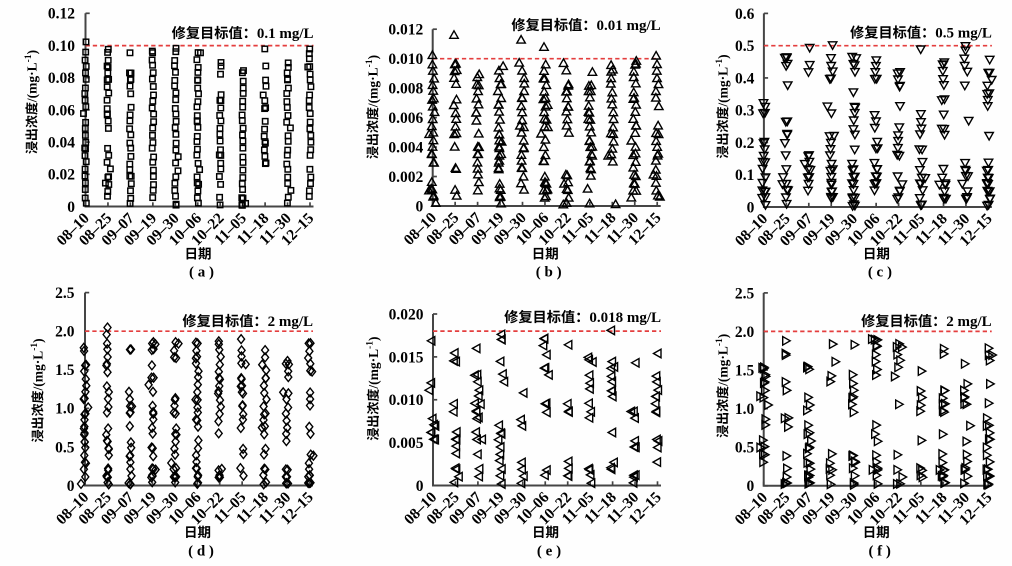  Describe the element at coordinates (406, 443) in the screenshot. I see `svg-text: 0.005` at that location.